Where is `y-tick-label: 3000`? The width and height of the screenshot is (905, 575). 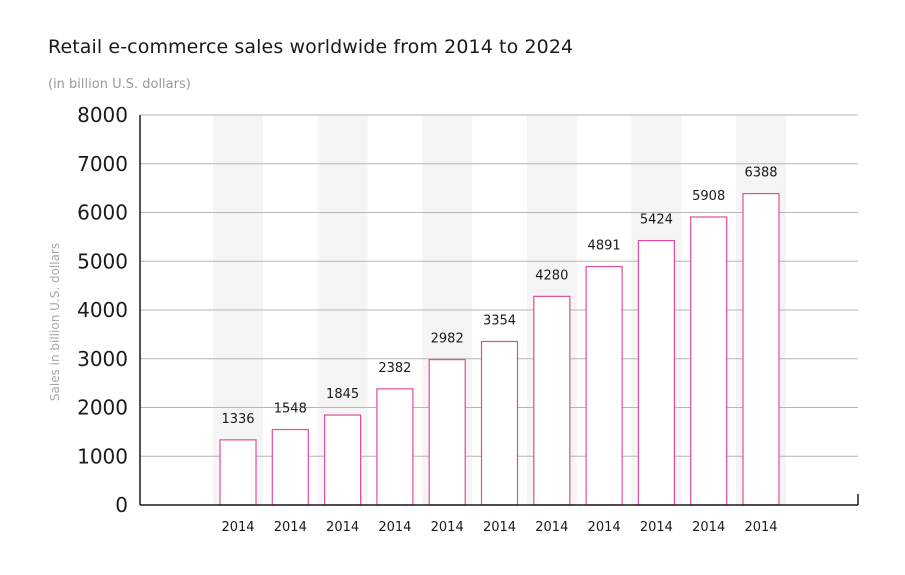
y-tick-label: 3000 is located at coordinates (102, 359).